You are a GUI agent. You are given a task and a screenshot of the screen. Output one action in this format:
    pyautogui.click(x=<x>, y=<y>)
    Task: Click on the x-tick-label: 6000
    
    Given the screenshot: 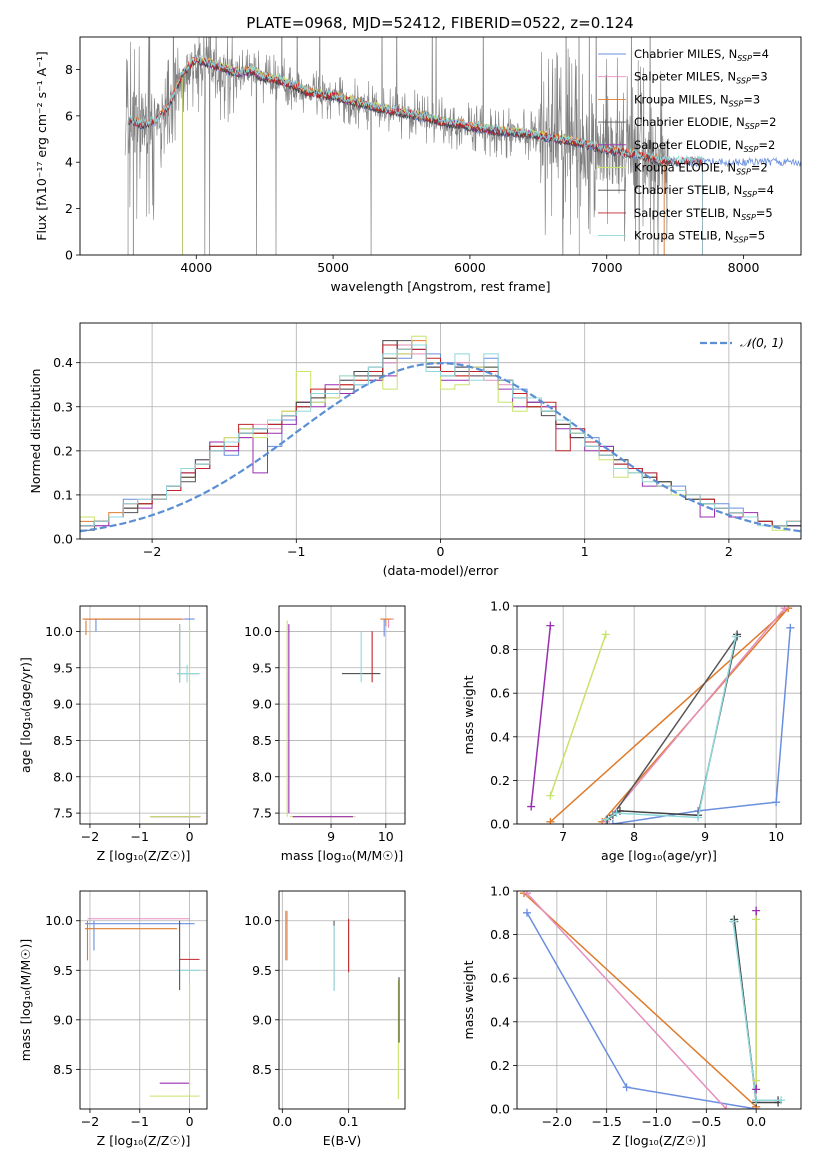 What is the action you would take?
    pyautogui.click(x=470, y=267)
    